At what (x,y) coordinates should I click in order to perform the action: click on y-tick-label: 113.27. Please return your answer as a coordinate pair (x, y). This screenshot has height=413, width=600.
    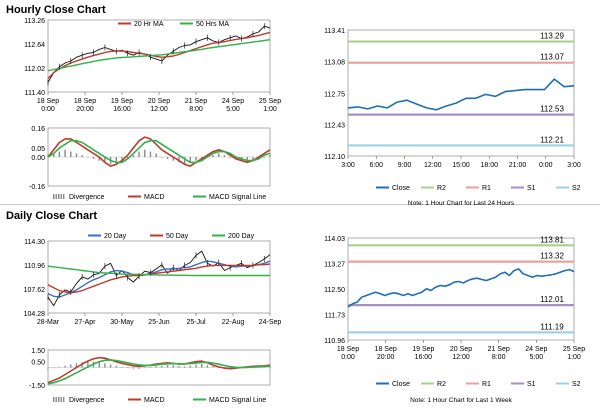
    Looking at the image, I should click on (334, 264).